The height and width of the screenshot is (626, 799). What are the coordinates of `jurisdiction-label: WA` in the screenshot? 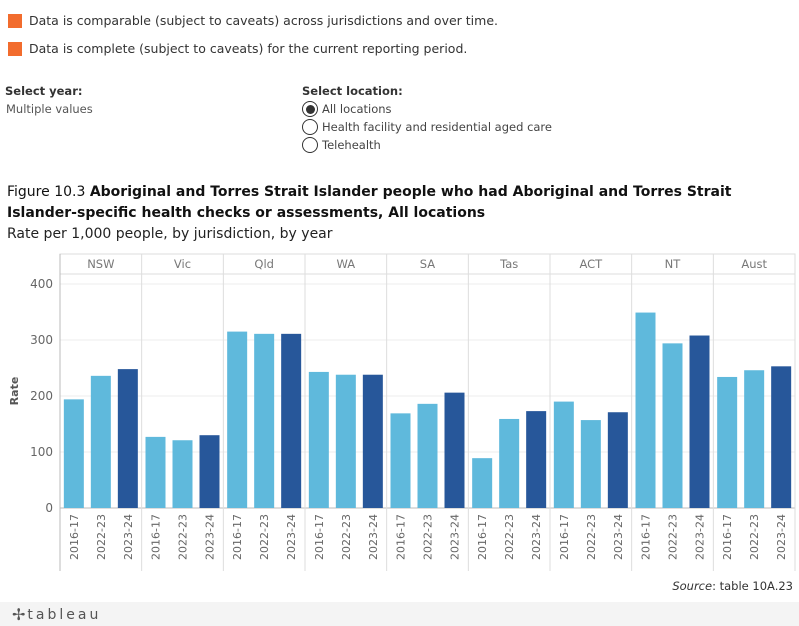 It's located at (346, 264).